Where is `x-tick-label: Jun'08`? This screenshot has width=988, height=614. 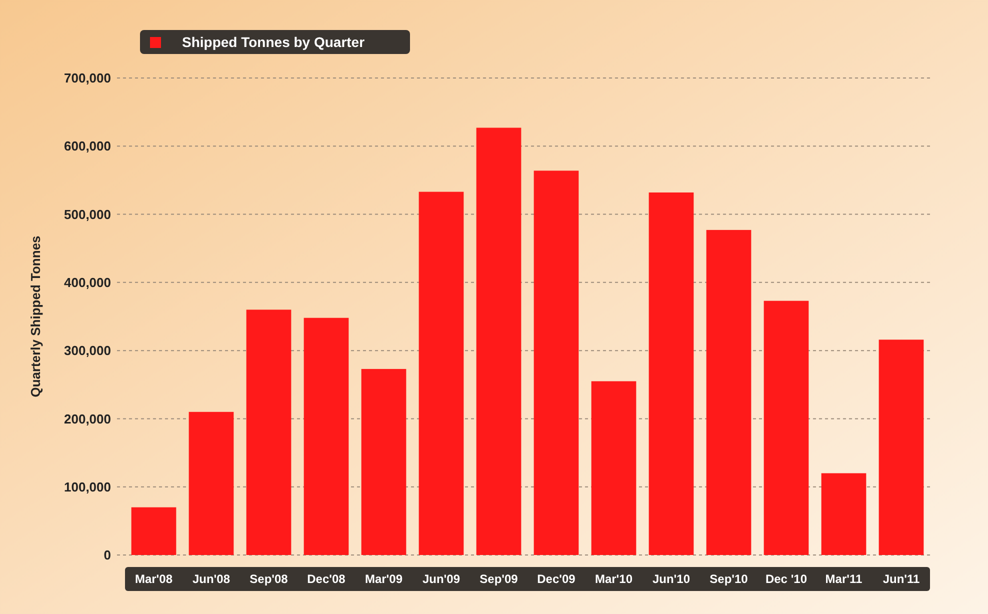 x-tick-label: Jun'08 is located at coordinates (211, 579).